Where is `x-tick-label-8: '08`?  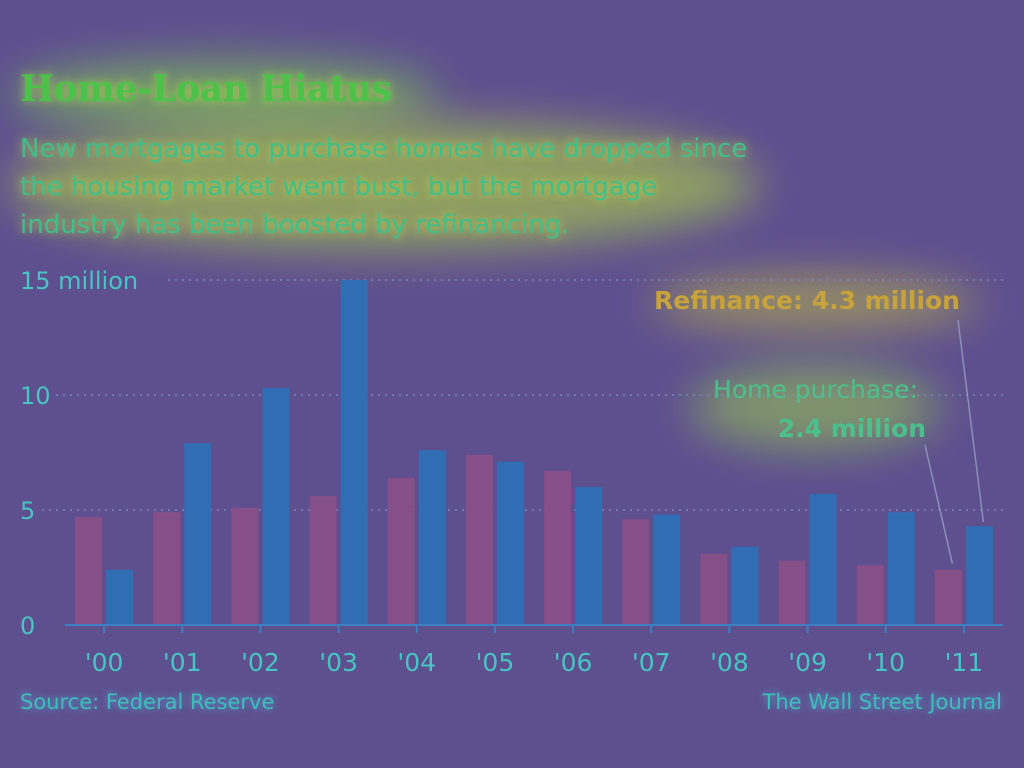
x-tick-label-8: '08 is located at coordinates (729, 662).